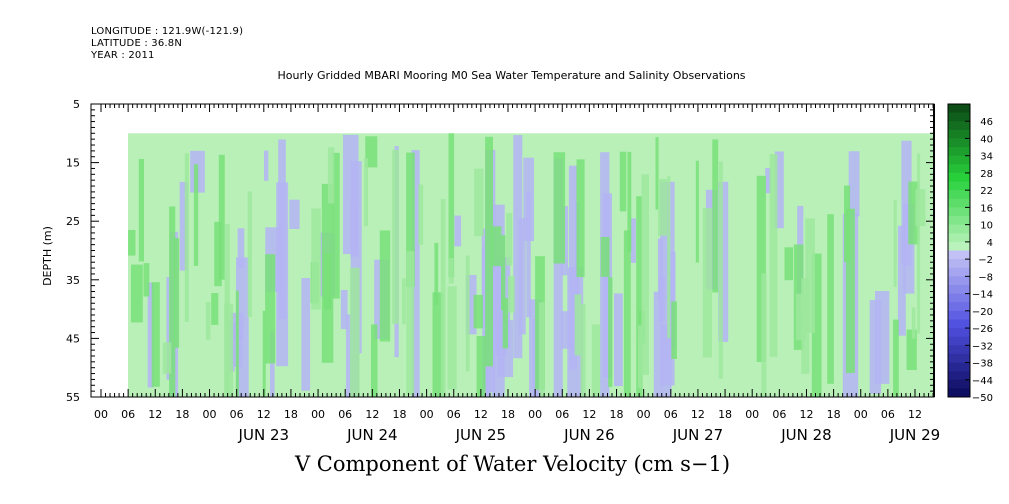  I want to click on x-day-tick-label: JUN 23, so click(263, 435).